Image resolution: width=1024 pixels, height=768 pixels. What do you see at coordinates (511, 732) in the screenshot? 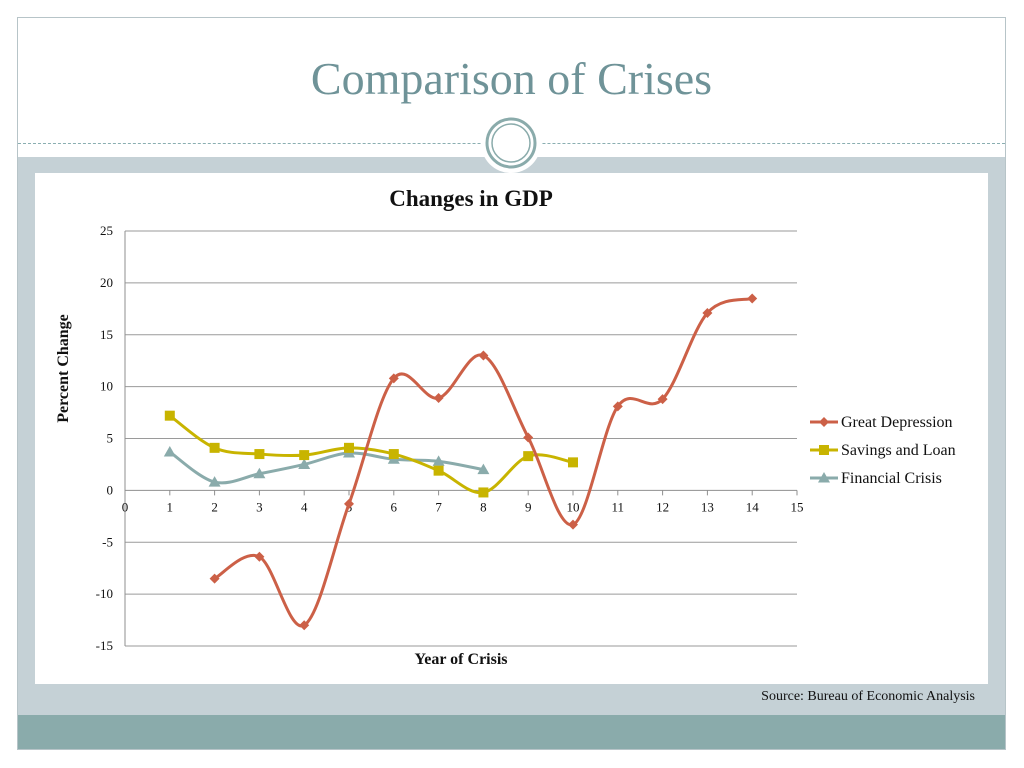
I see `footer-band` at bounding box center [511, 732].